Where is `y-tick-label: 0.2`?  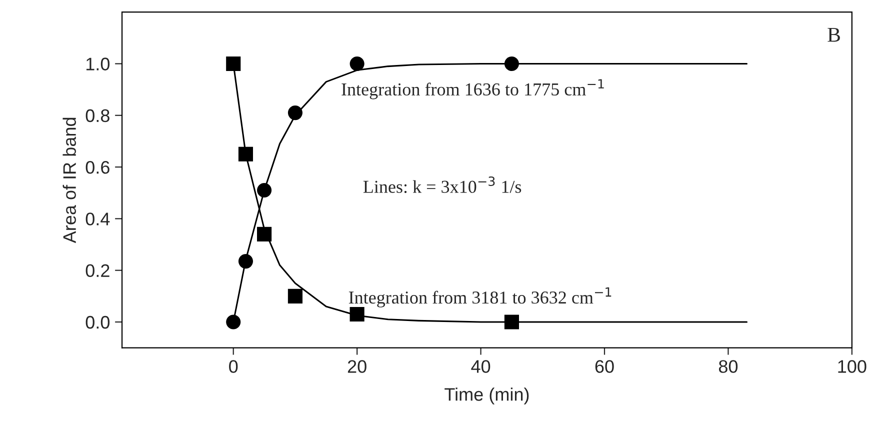
y-tick-label: 0.2 is located at coordinates (98, 271).